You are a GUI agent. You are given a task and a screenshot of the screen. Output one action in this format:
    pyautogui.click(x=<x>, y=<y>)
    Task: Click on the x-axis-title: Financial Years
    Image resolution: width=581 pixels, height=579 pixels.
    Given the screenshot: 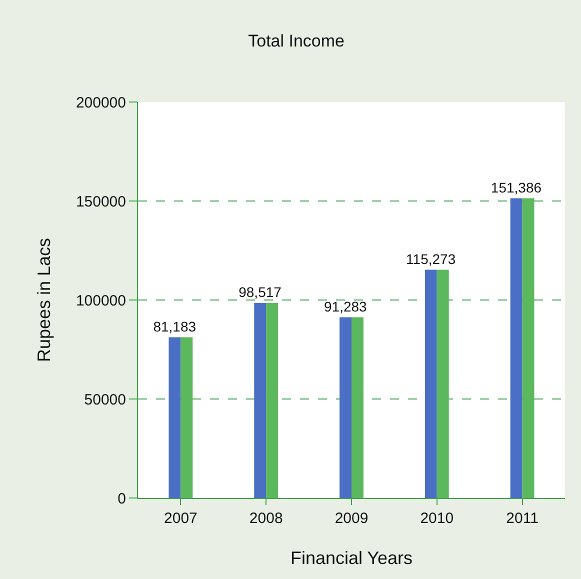 What is the action you would take?
    pyautogui.click(x=351, y=558)
    